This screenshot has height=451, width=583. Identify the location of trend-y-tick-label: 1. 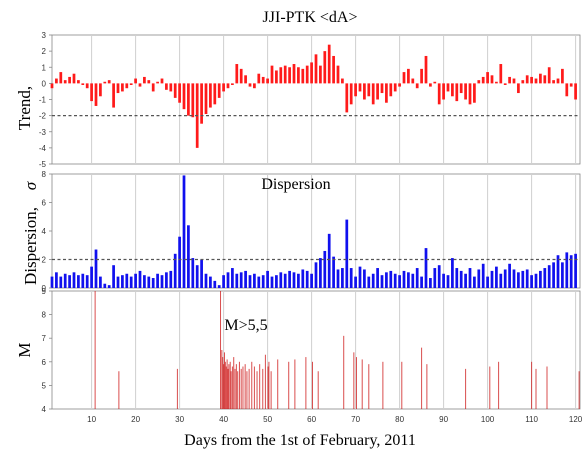
(44, 67).